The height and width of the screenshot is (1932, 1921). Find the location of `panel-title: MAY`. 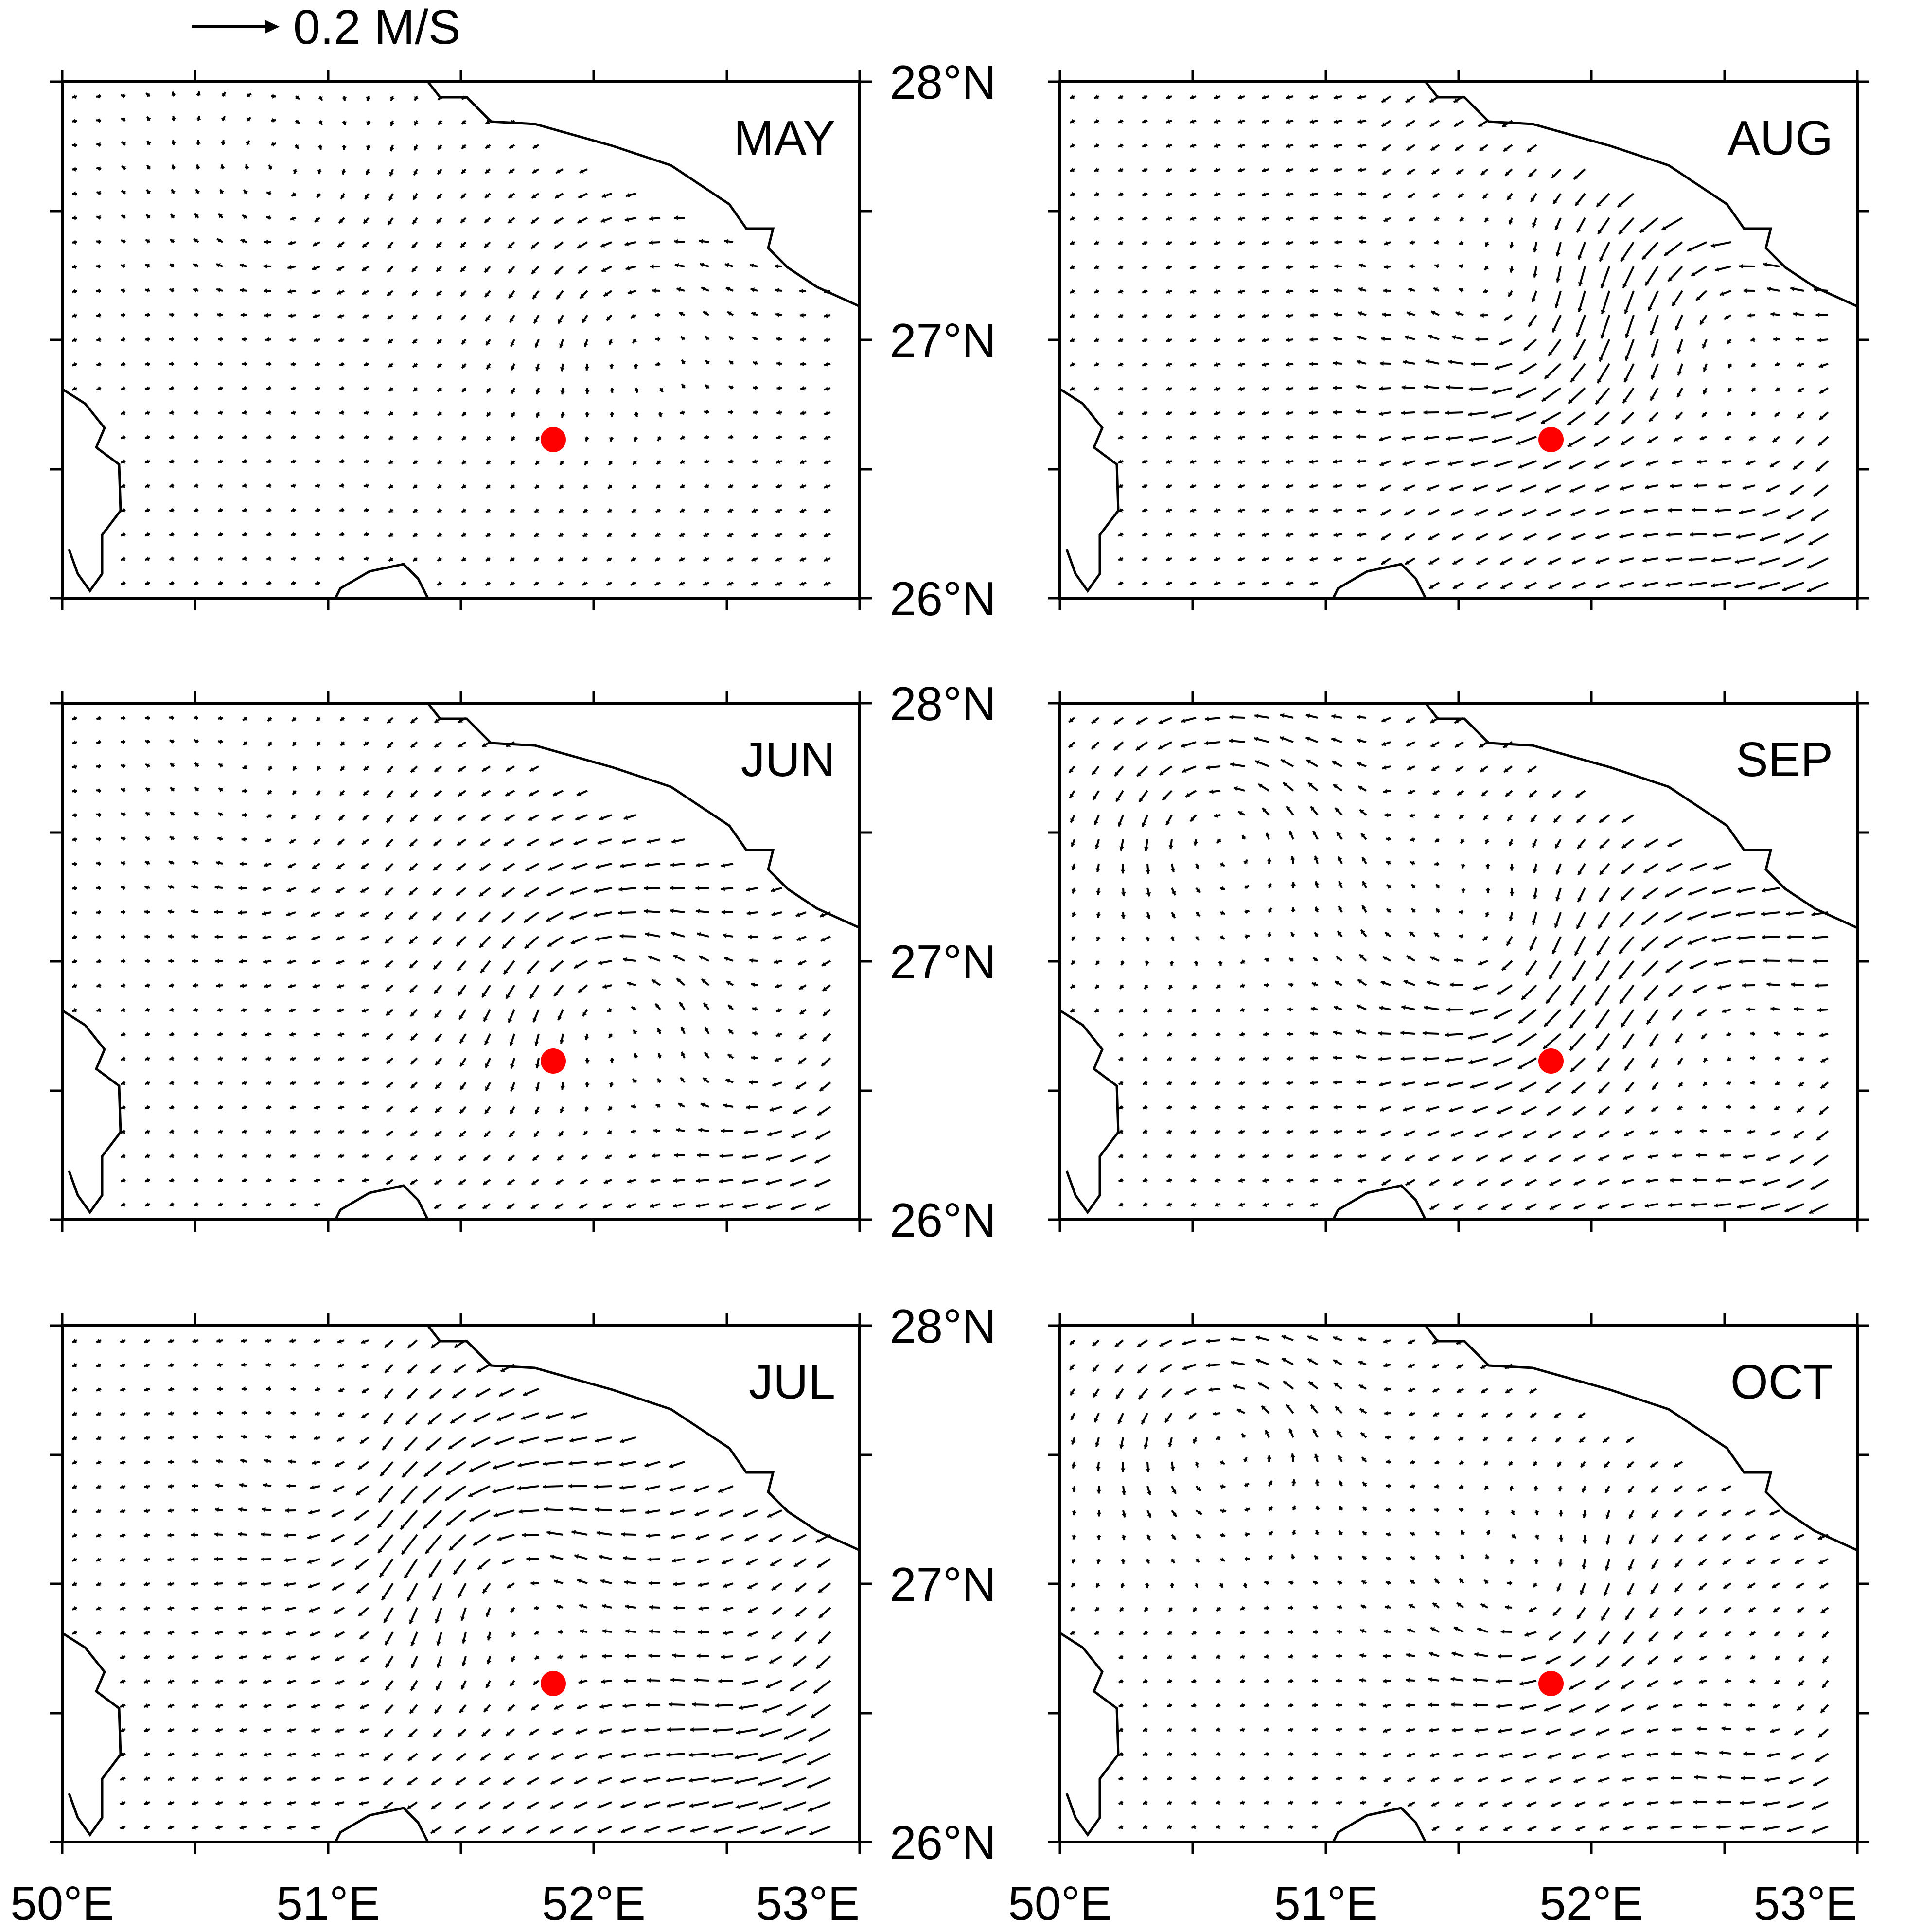

panel-title: MAY is located at coordinates (785, 138).